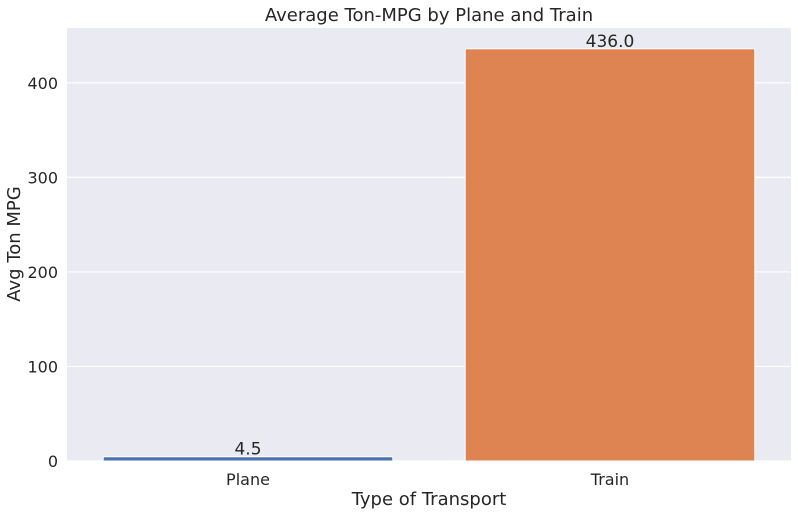  I want to click on bar-value-label-plane: 4.5, so click(247, 450).